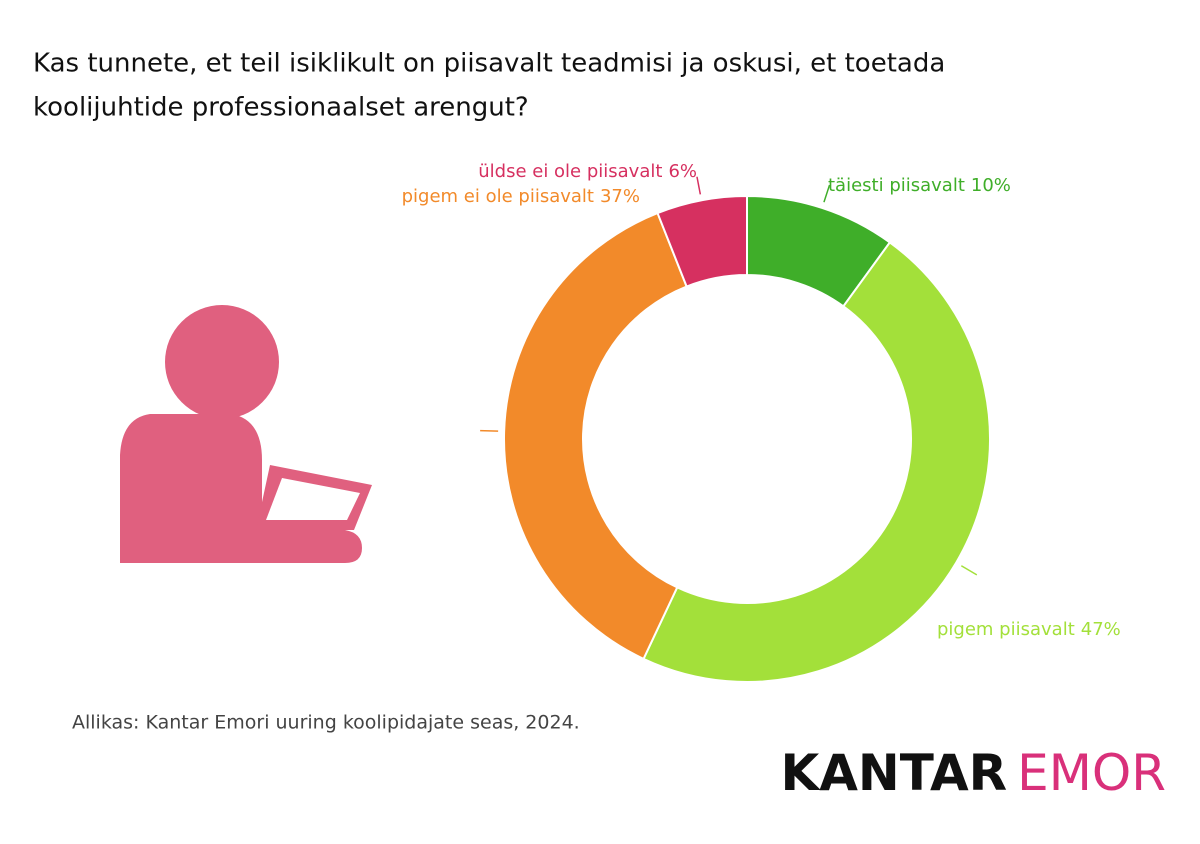 The height and width of the screenshot is (844, 1200). What do you see at coordinates (570, 171) in the screenshot?
I see `category-label: üldse ei ole piisavalt` at bounding box center [570, 171].